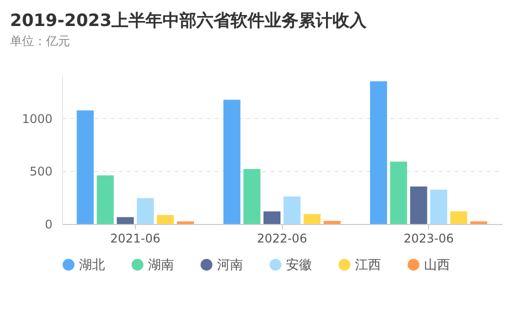 This screenshot has width=528, height=318. I want to click on x-tick-label: 2023-06, so click(429, 239).